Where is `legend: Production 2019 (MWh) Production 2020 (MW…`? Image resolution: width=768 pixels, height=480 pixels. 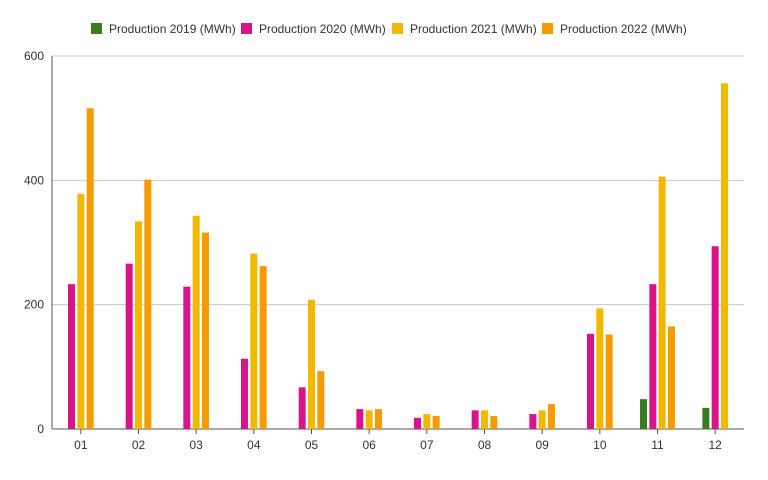
legend: Production 2019 (MWh) Production 2020 (MW… is located at coordinates (389, 29).